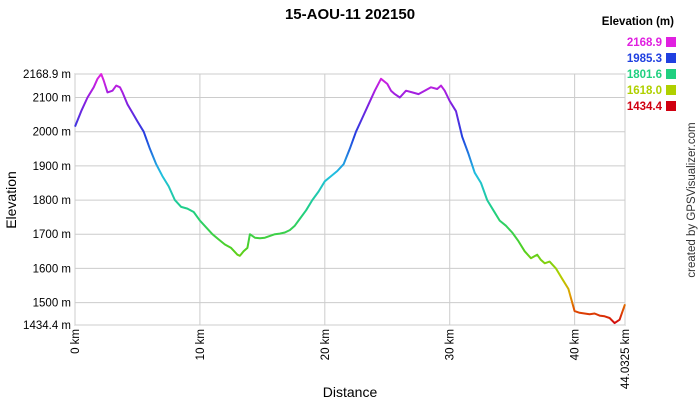  What do you see at coordinates (201, 344) in the screenshot?
I see `x-tick-label: 10 km` at bounding box center [201, 344].